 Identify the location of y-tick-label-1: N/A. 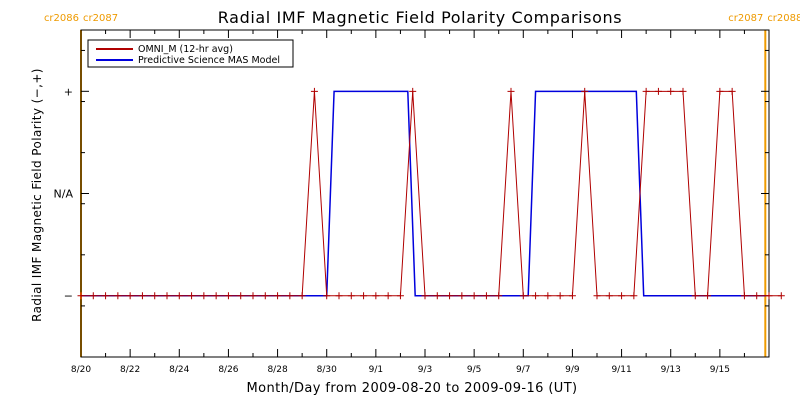
(64, 194).